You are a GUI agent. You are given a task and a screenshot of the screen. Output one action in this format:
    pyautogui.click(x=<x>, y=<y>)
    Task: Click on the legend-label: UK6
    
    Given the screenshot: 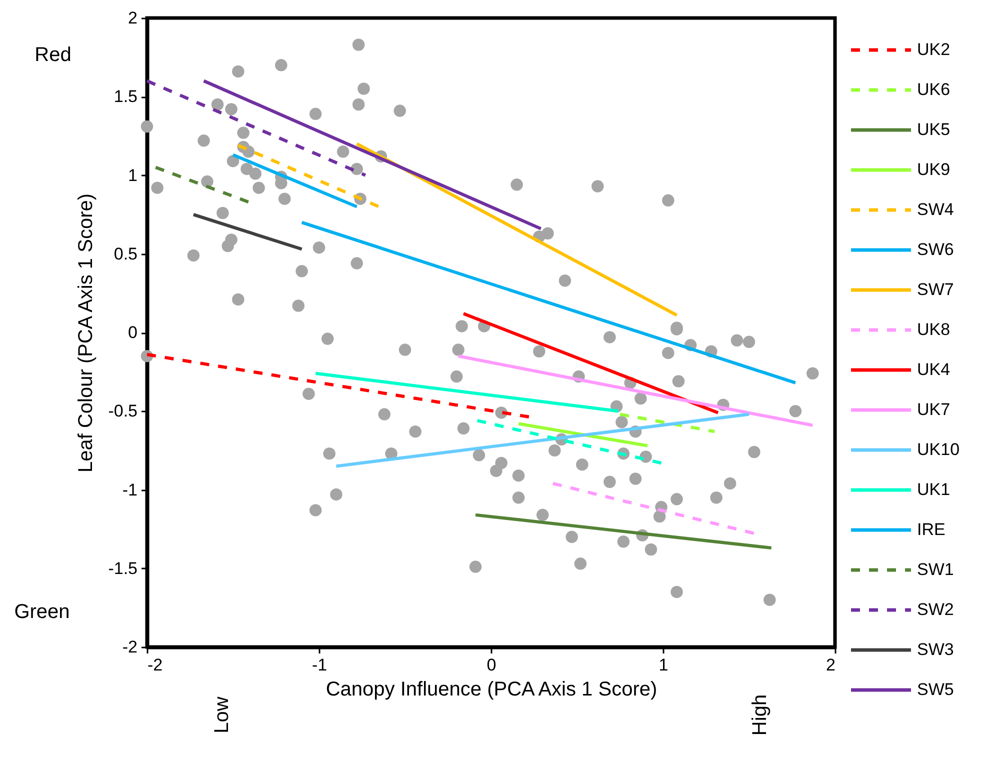 What is the action you would take?
    pyautogui.click(x=933, y=89)
    